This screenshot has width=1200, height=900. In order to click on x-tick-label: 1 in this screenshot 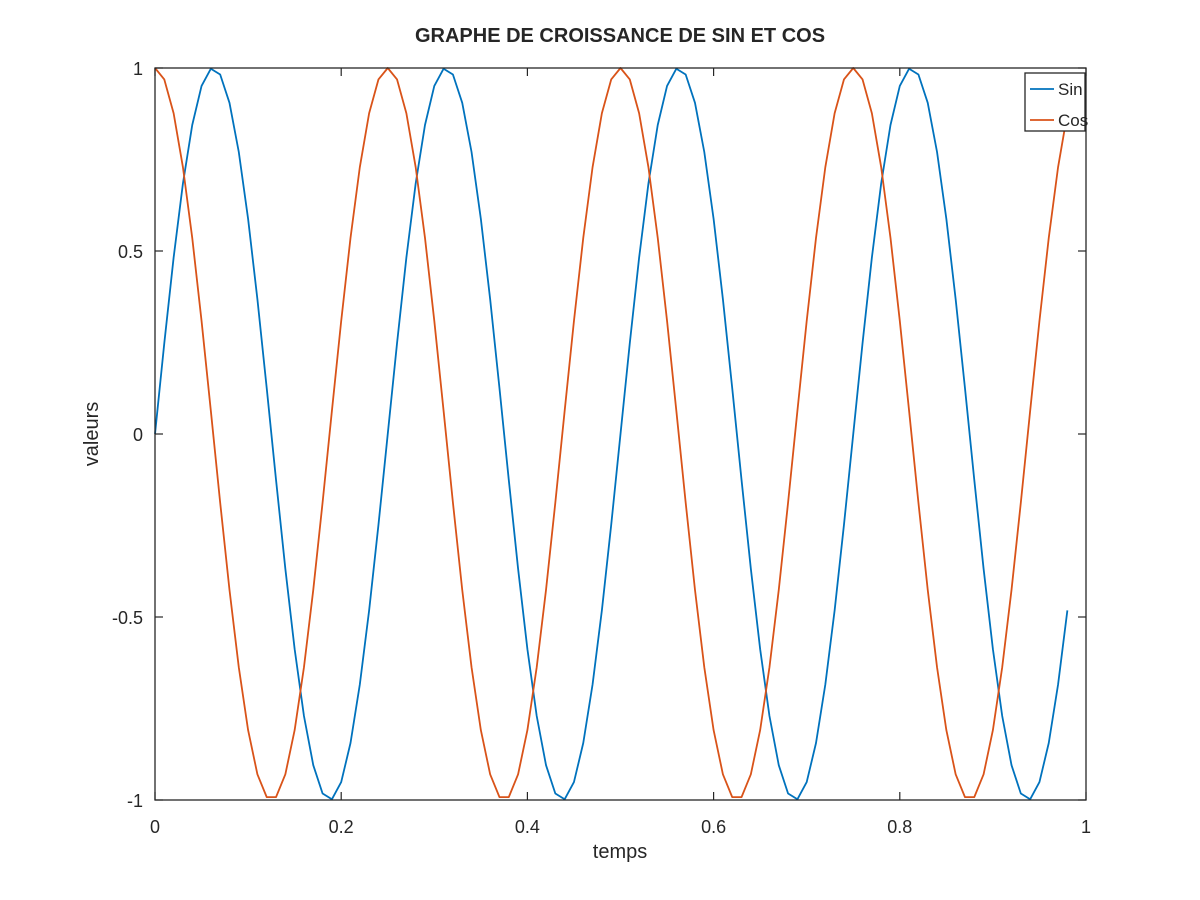, I will do `click(1086, 827)`.